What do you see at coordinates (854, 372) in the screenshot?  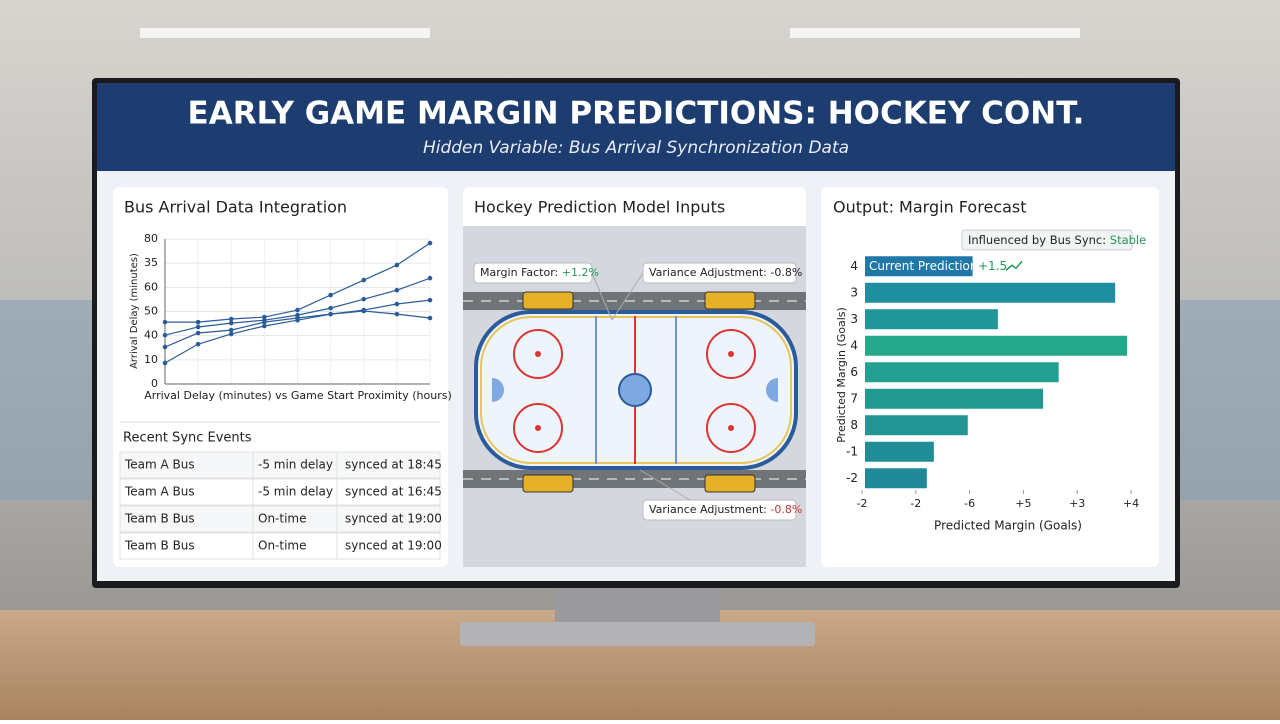 I see `y-tick-label: 6` at bounding box center [854, 372].